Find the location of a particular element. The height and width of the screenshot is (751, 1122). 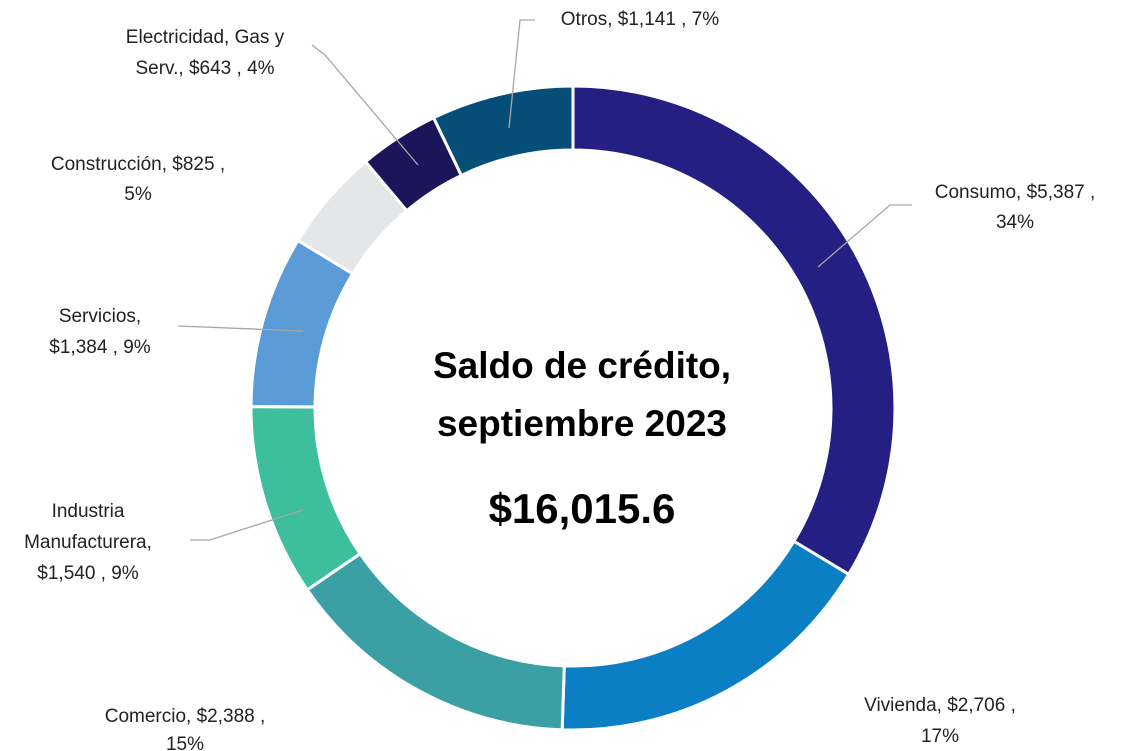

data-label: Consumo, $5,387 , is located at coordinates (1015, 192).